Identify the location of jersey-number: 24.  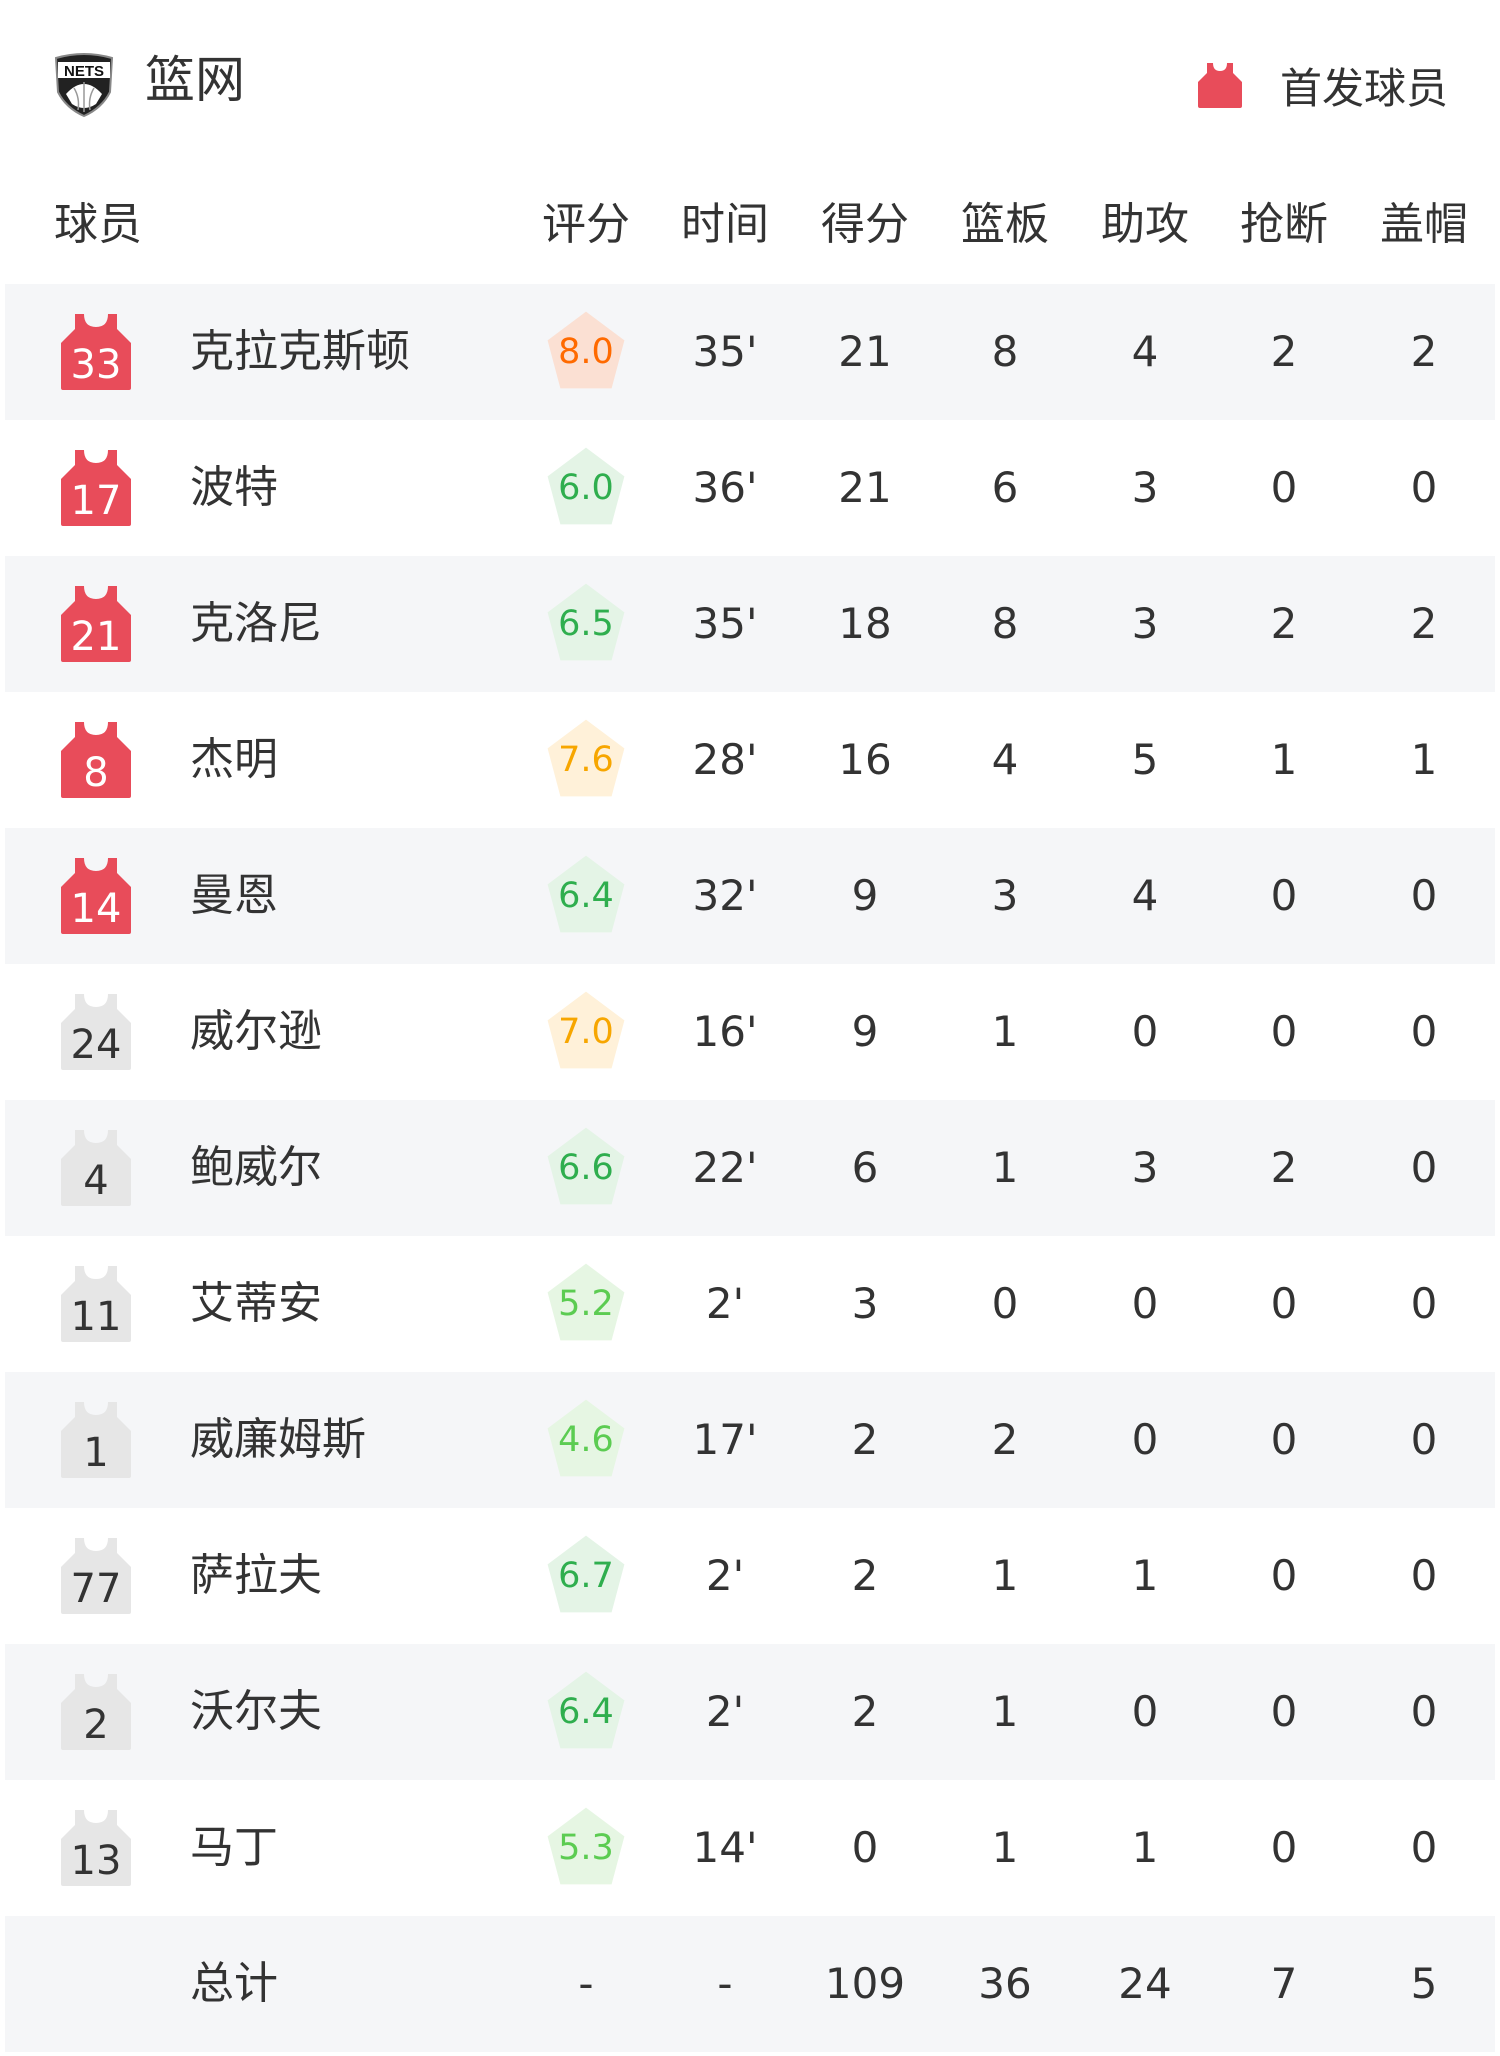
(96, 1045).